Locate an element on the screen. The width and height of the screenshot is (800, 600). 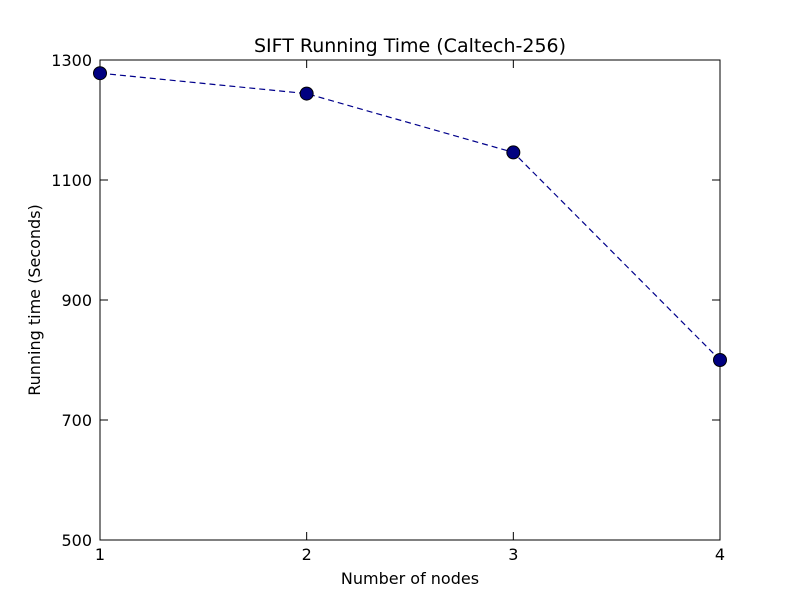
y-tick-label: 900 is located at coordinates (76, 300).